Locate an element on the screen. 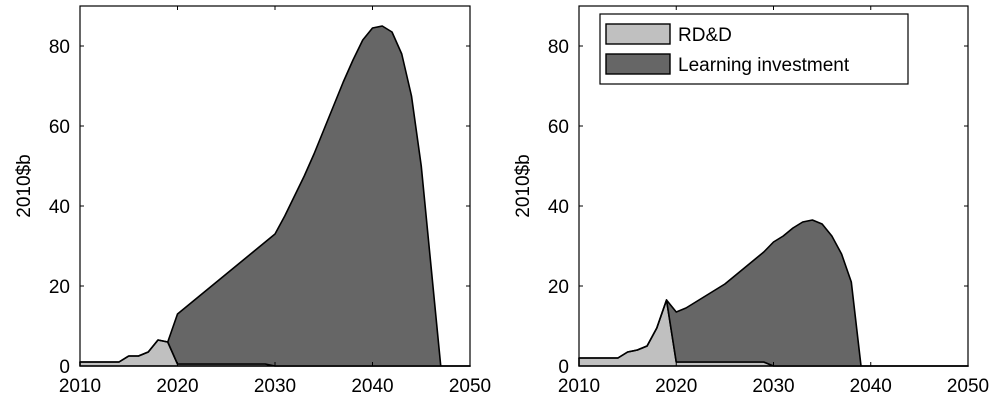 Image resolution: width=995 pixels, height=402 pixels. legend: RD&D Learning investment is located at coordinates (754, 49).